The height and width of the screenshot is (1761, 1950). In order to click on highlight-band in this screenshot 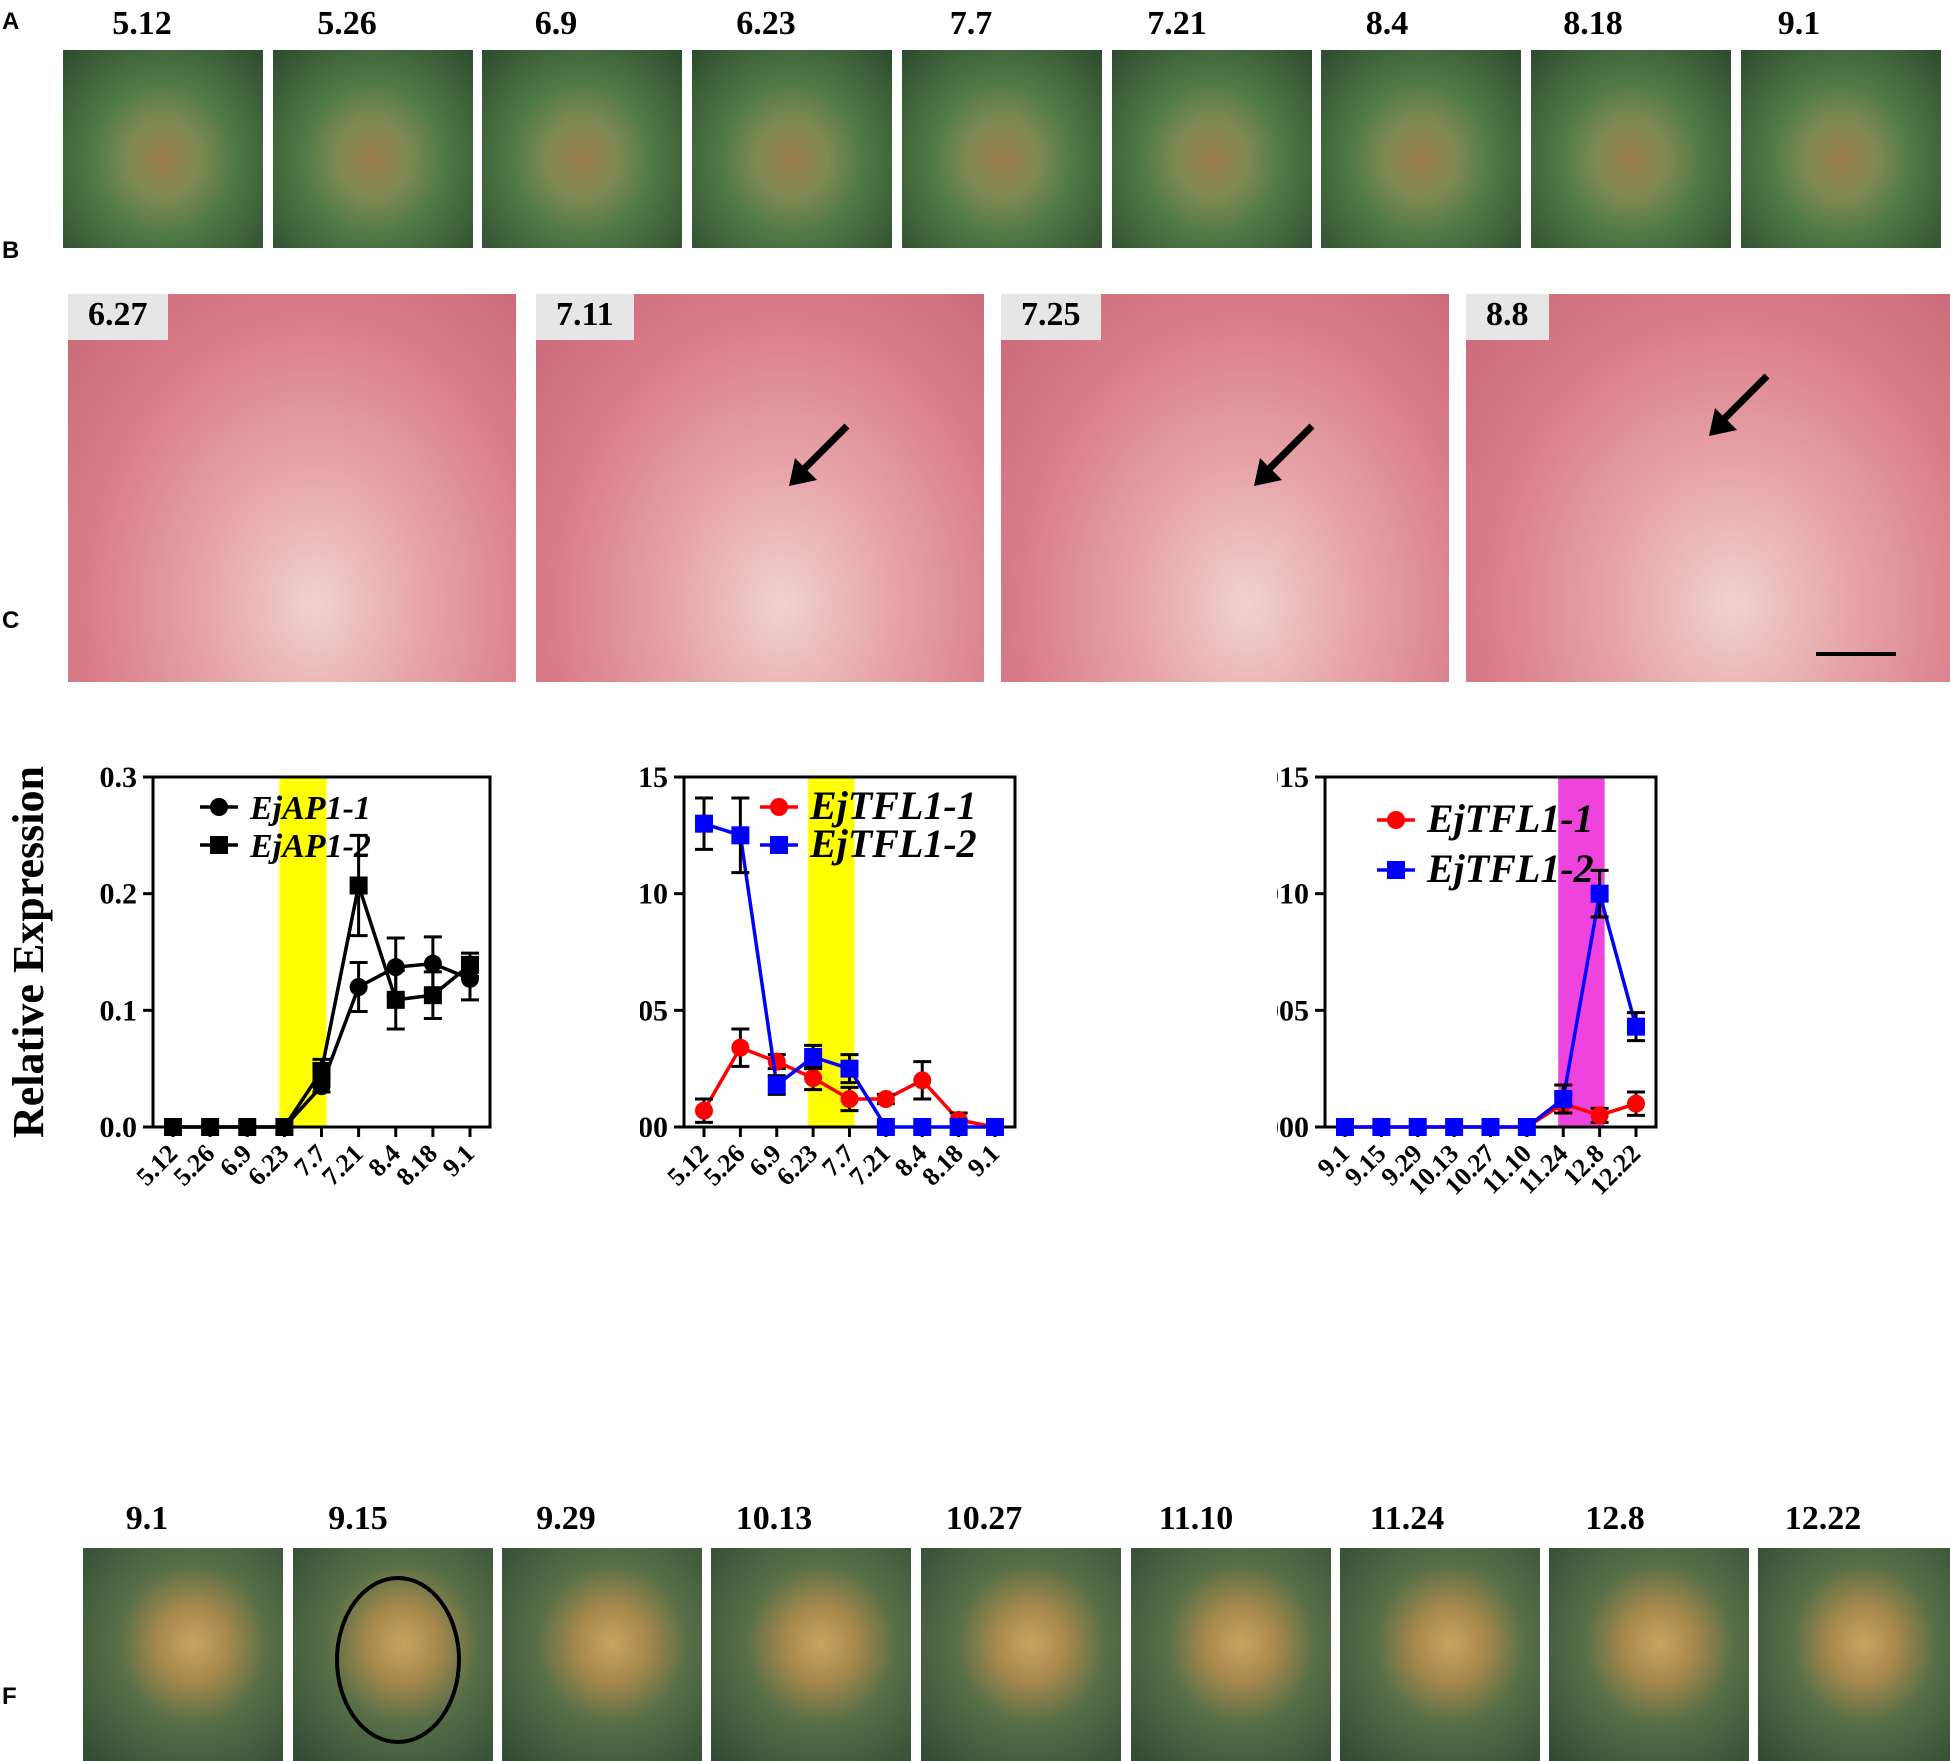, I will do `click(1581, 952)`.